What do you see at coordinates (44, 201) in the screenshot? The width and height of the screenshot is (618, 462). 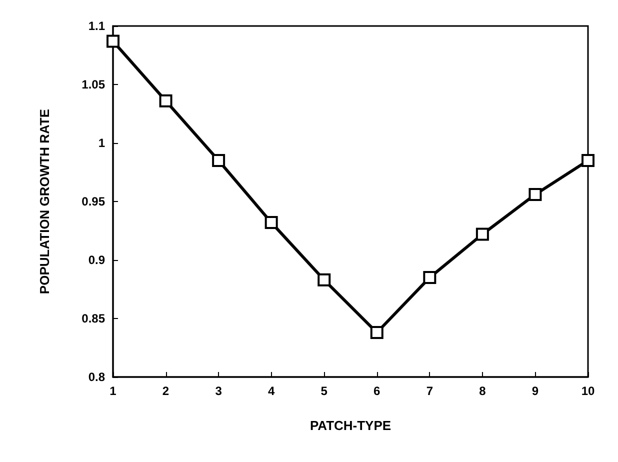 I see `y-axis-title: POPULATION GROWTH RATE` at bounding box center [44, 201].